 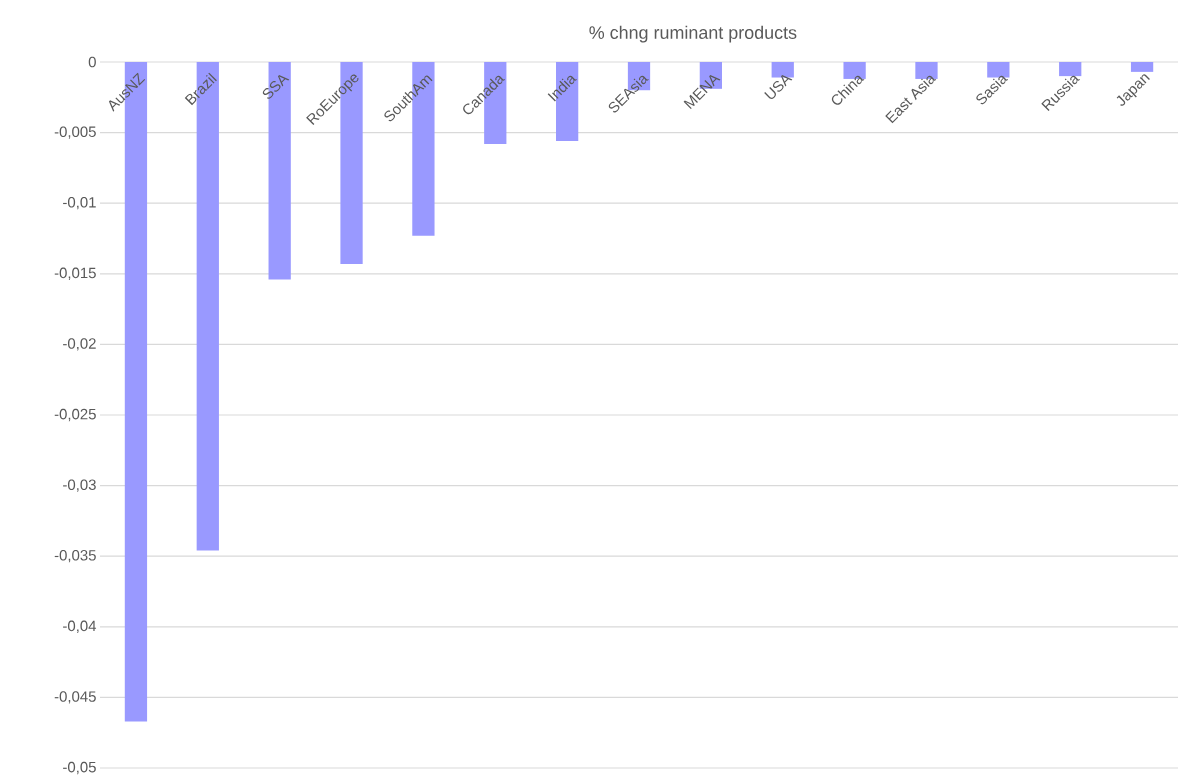 I want to click on y-tick-label: -0,01, so click(x=79, y=203).